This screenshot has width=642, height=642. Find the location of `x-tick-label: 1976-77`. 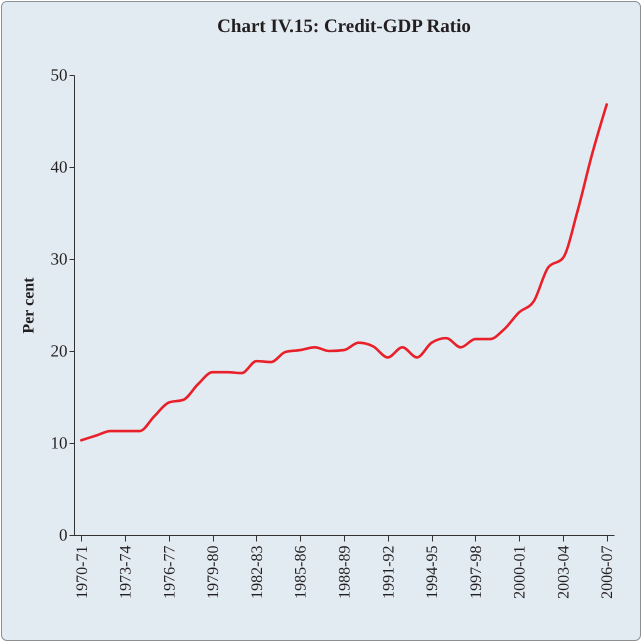

x-tick-label: 1976-77 is located at coordinates (169, 572).